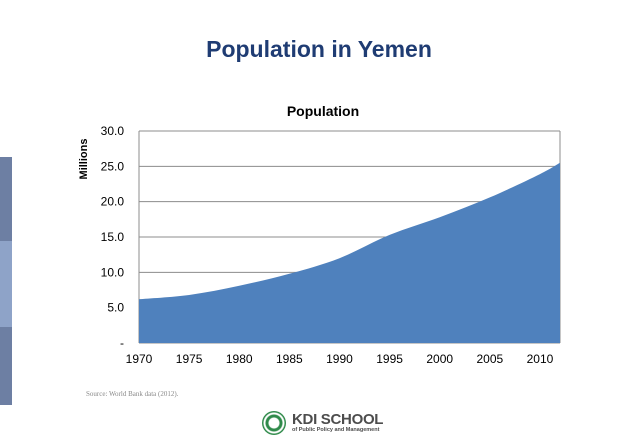  What do you see at coordinates (289, 359) in the screenshot?
I see `x-tick-label: 1985` at bounding box center [289, 359].